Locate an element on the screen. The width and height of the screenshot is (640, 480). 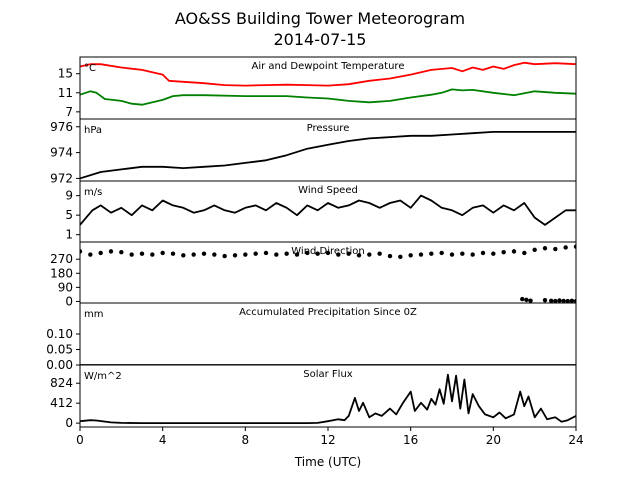
figure-title: AO&SS Building Tower Meteorogram is located at coordinates (320, 18).